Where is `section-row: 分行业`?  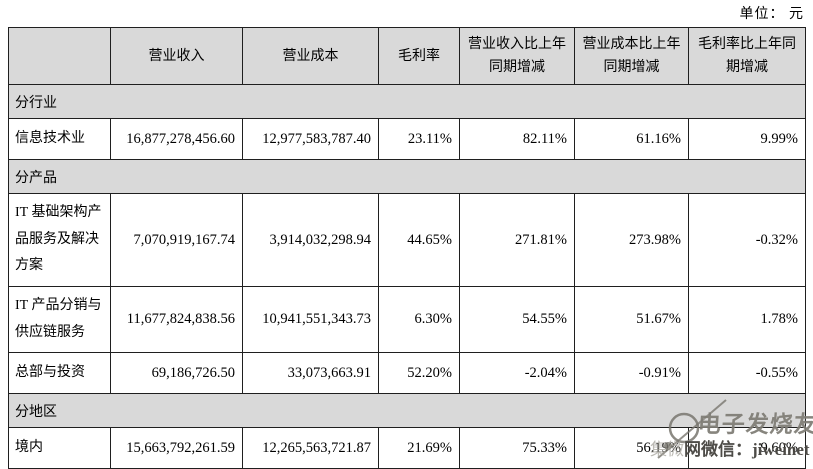
section-row: 分行业 is located at coordinates (407, 102).